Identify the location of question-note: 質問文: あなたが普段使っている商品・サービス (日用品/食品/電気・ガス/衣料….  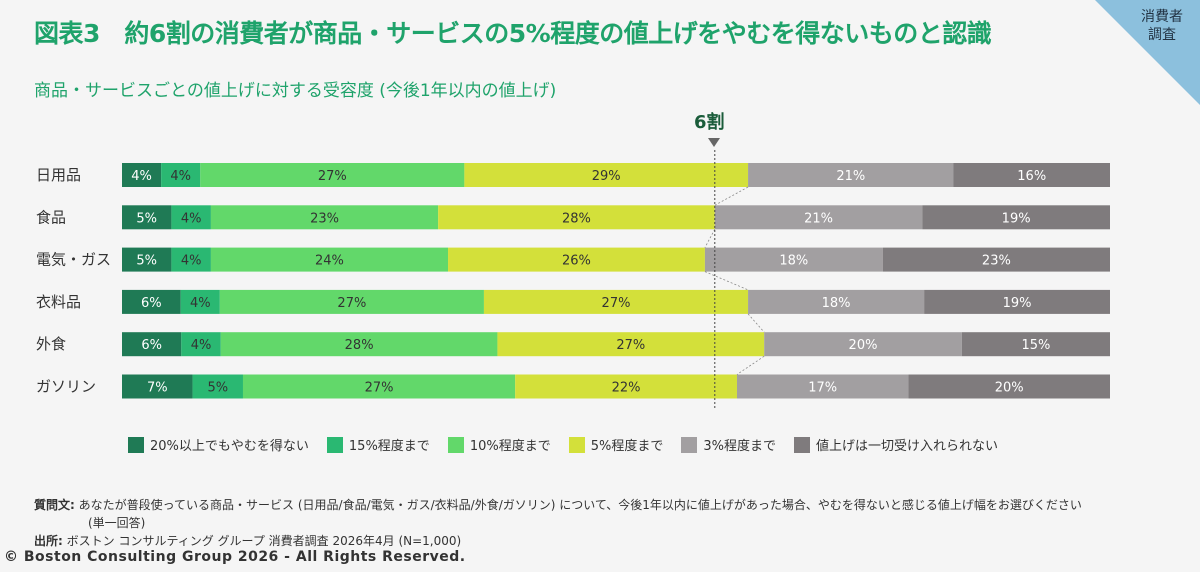
(558, 504).